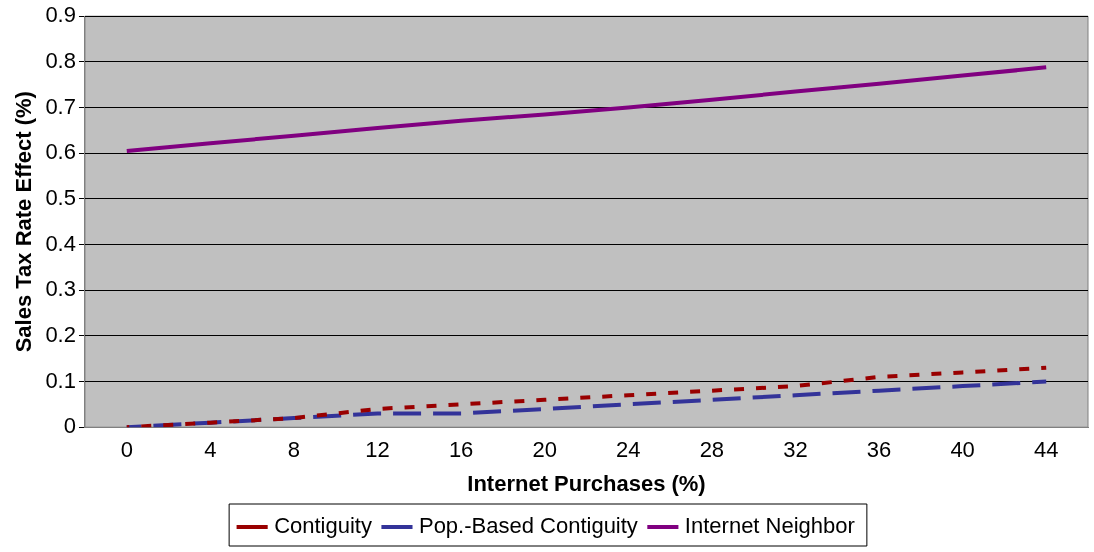 The image size is (1094, 552). What do you see at coordinates (628, 450) in the screenshot?
I see `x-tick-label: 24` at bounding box center [628, 450].